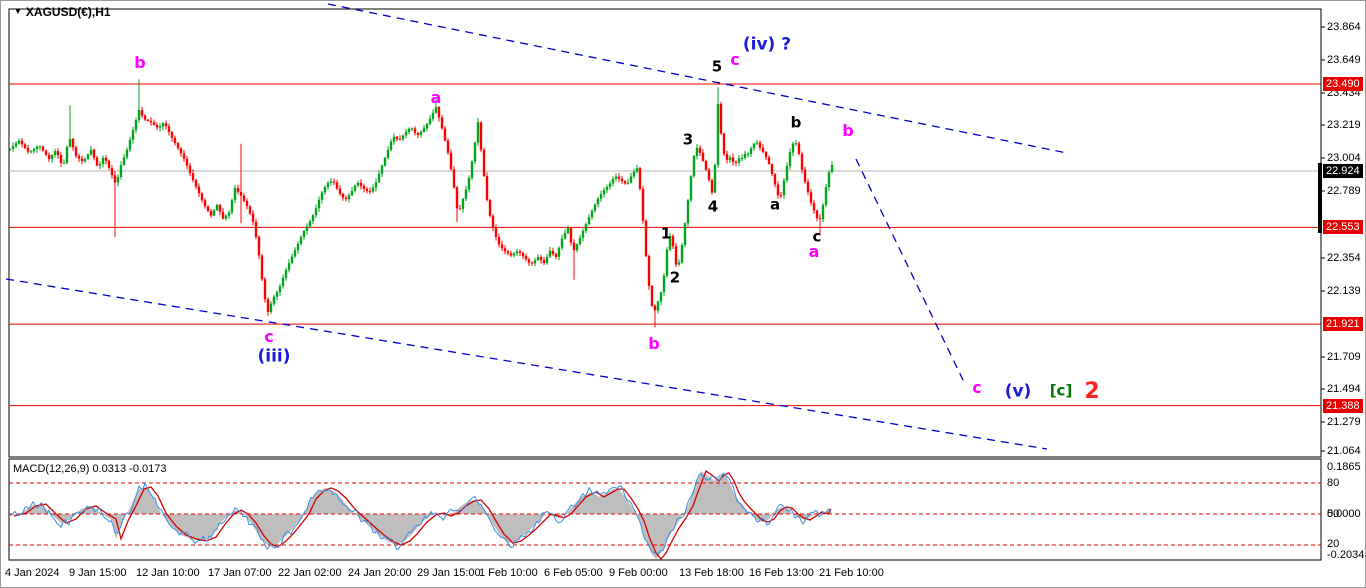  What do you see at coordinates (1344, 514) in the screenshot?
I see `macd-axis-label: 0.0000` at bounding box center [1344, 514].